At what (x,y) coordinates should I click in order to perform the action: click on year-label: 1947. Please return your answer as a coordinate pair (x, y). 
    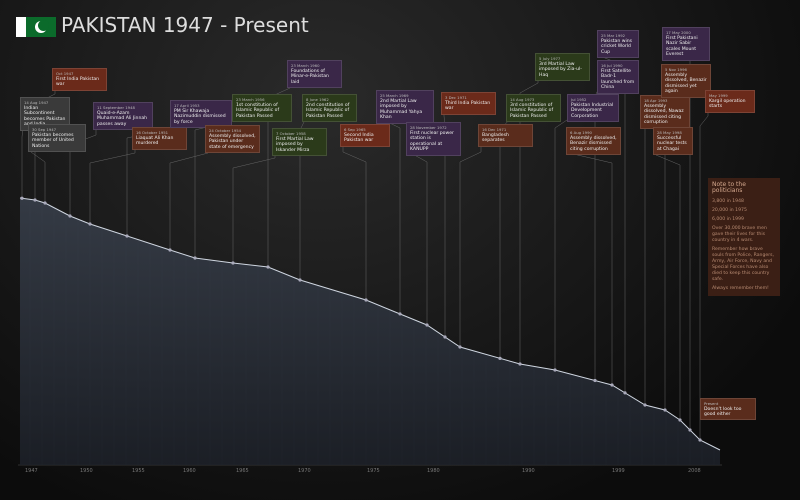
    Looking at the image, I should click on (31, 471).